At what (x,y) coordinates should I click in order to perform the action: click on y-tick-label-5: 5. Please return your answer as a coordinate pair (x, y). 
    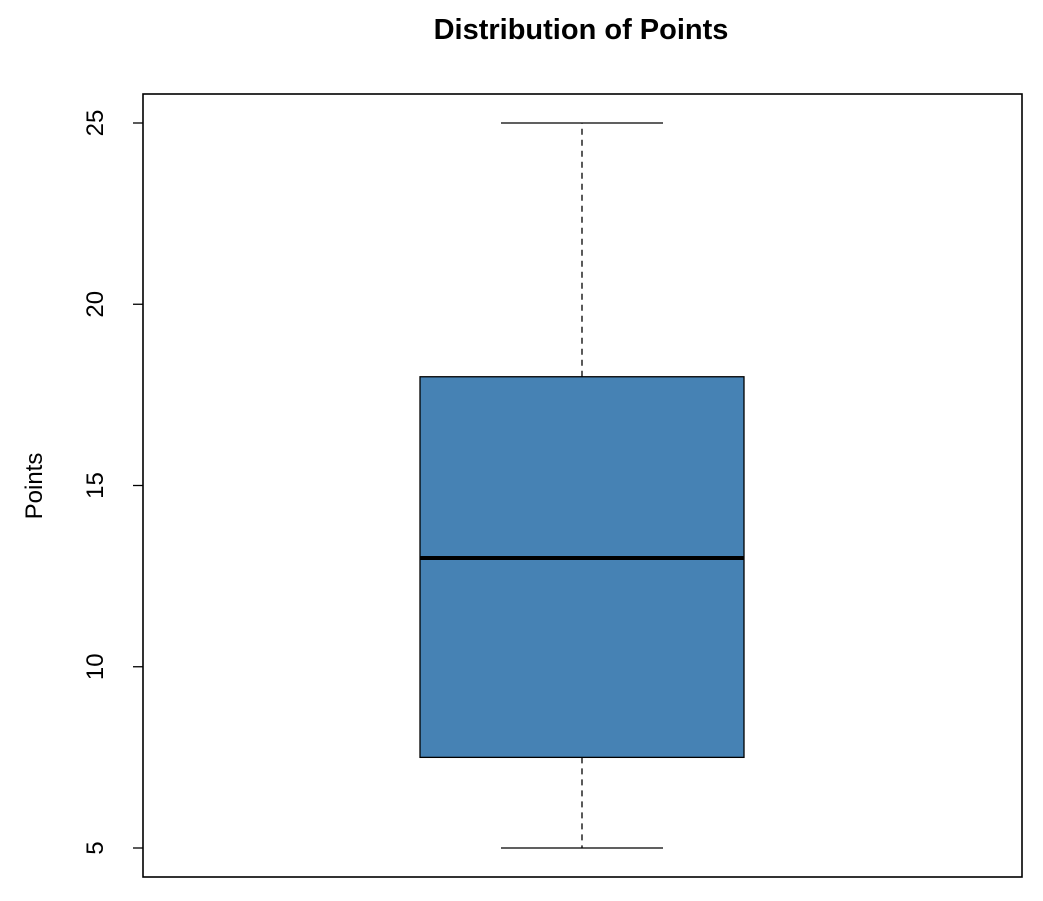
    Looking at the image, I should click on (95, 847).